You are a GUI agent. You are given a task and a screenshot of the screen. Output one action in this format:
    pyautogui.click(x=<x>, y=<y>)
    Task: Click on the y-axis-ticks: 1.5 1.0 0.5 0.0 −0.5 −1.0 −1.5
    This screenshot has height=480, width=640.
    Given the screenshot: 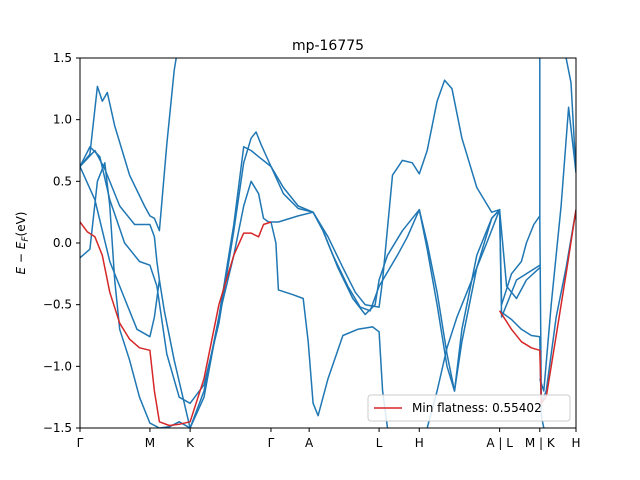 What is the action you would take?
    pyautogui.click(x=61, y=243)
    